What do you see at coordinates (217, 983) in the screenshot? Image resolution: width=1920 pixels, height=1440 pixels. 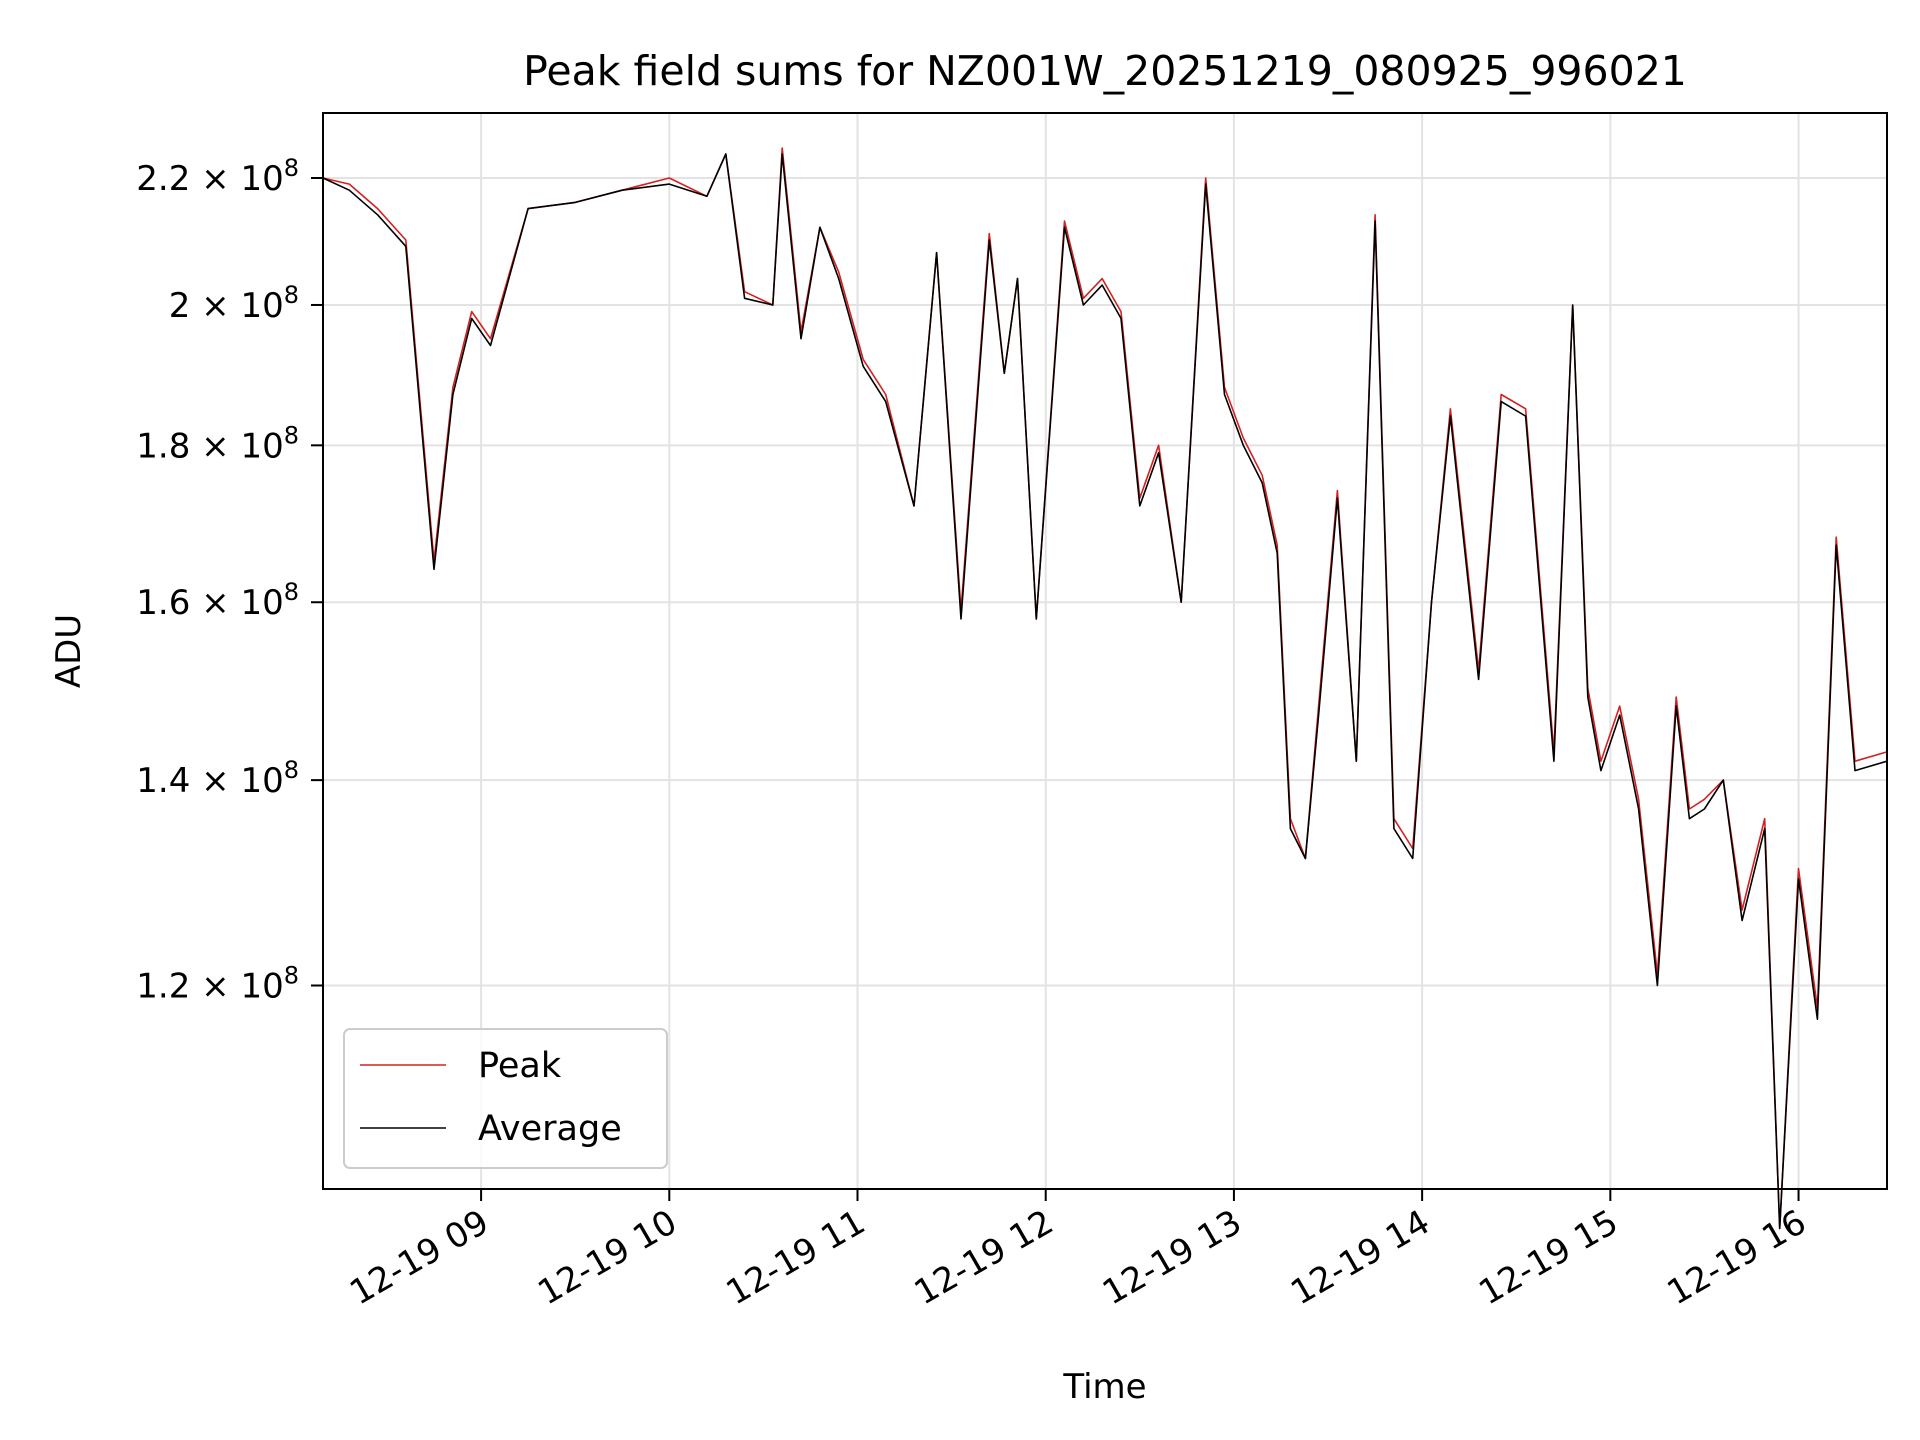 I see `y-tick-label-0: 1.2 × 108` at bounding box center [217, 983].